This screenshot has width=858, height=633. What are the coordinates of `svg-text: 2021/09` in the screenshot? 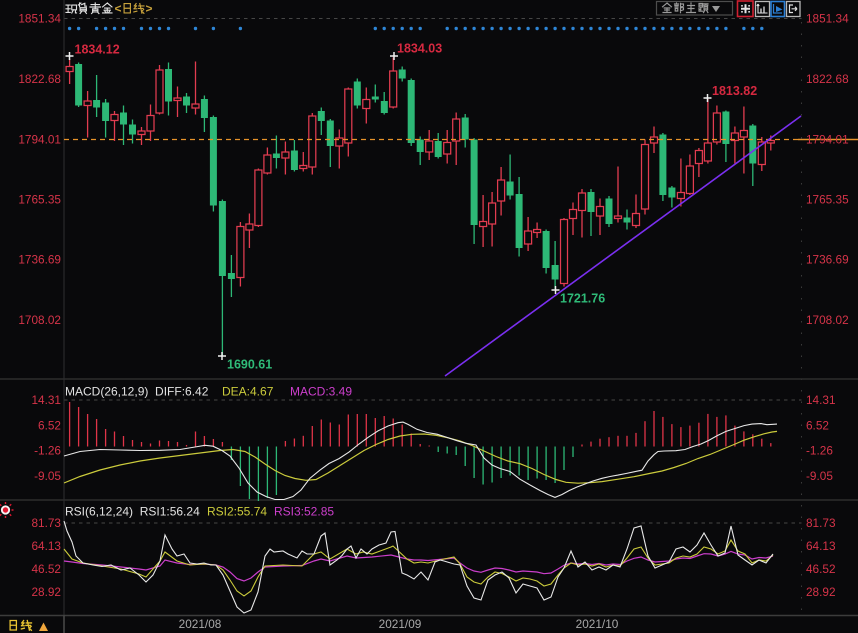 It's located at (400, 624).